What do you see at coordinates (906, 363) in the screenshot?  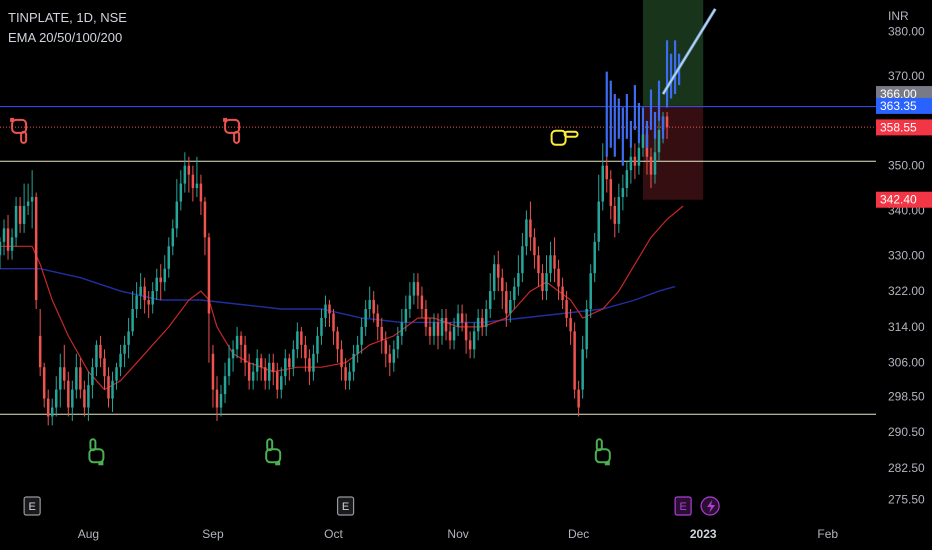 I see `y-tick-label: 306.00` at bounding box center [906, 363].